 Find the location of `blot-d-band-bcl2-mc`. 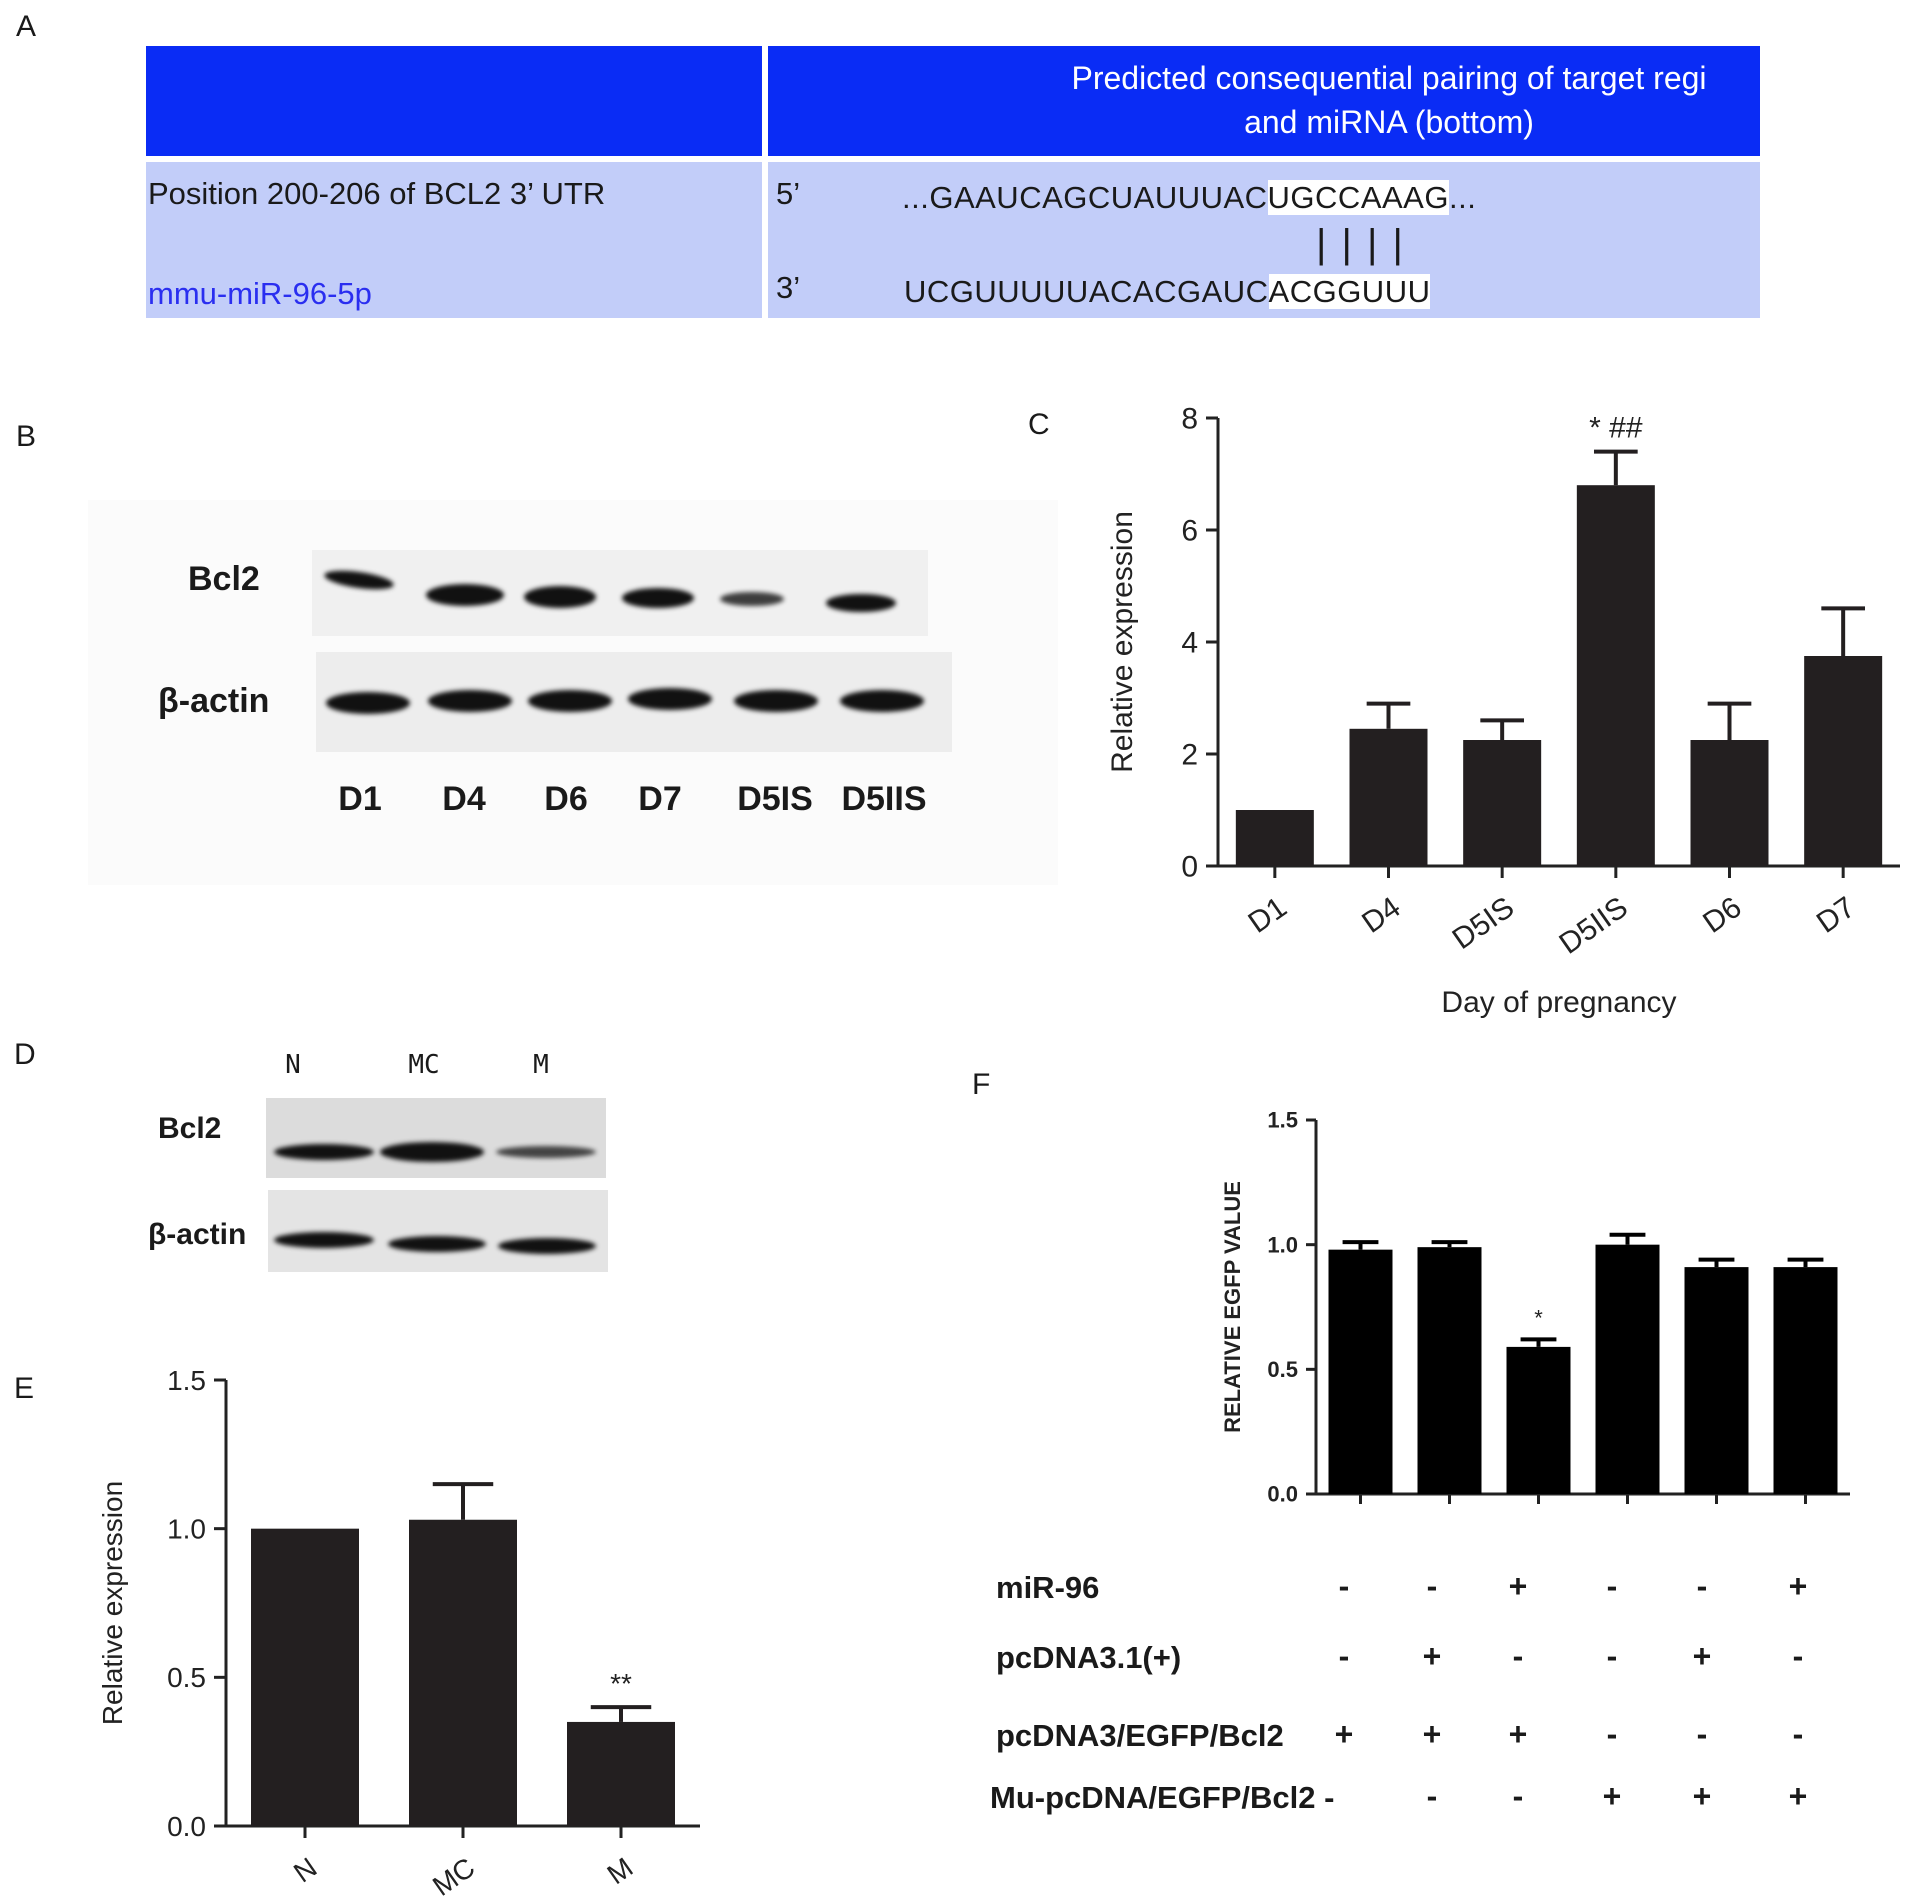

blot-d-band-bcl2-mc is located at coordinates (432, 1152).